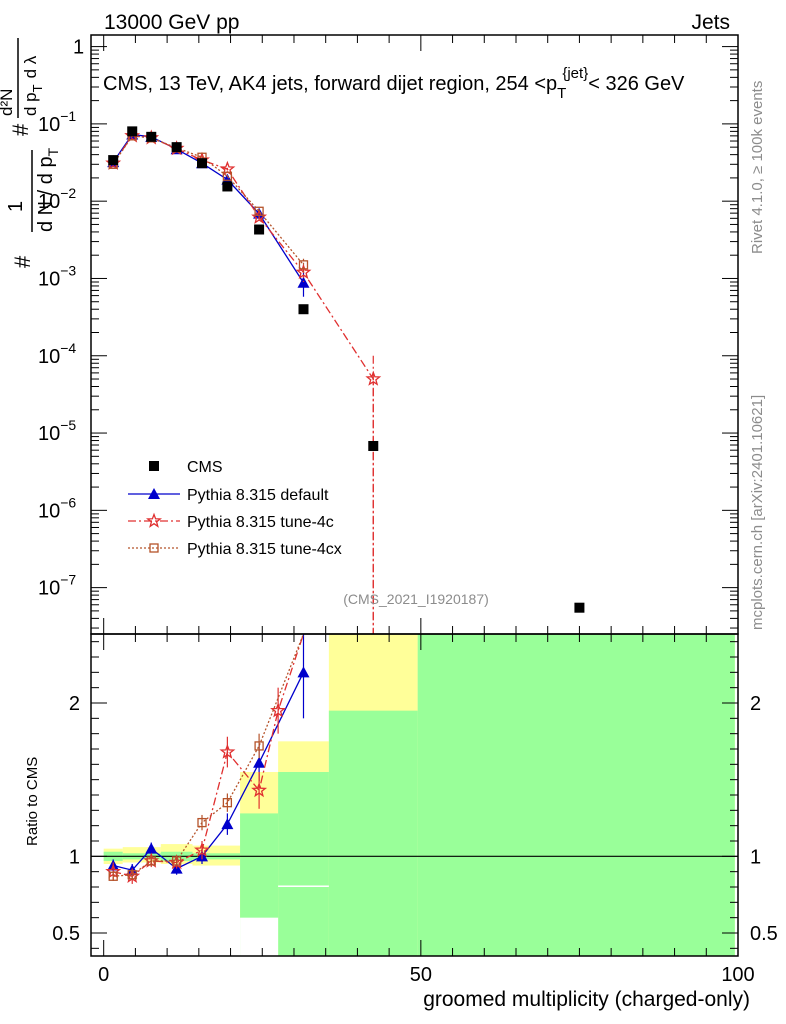 Image resolution: width=786 pixels, height=1024 pixels. Describe the element at coordinates (30, 153) in the screenshot. I see `main-y-axis-label: # 1 d N / d pT # d²N d pTd λ` at that location.